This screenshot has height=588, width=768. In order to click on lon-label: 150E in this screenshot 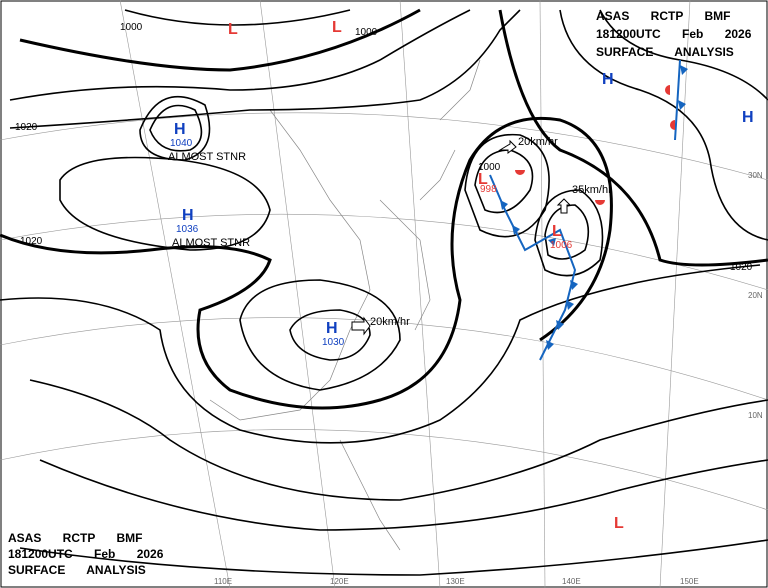, I will do `click(689, 581)`.